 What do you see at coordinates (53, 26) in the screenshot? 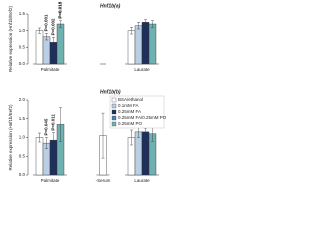
I see `p-value-annotation: P=0.002` at bounding box center [53, 26].